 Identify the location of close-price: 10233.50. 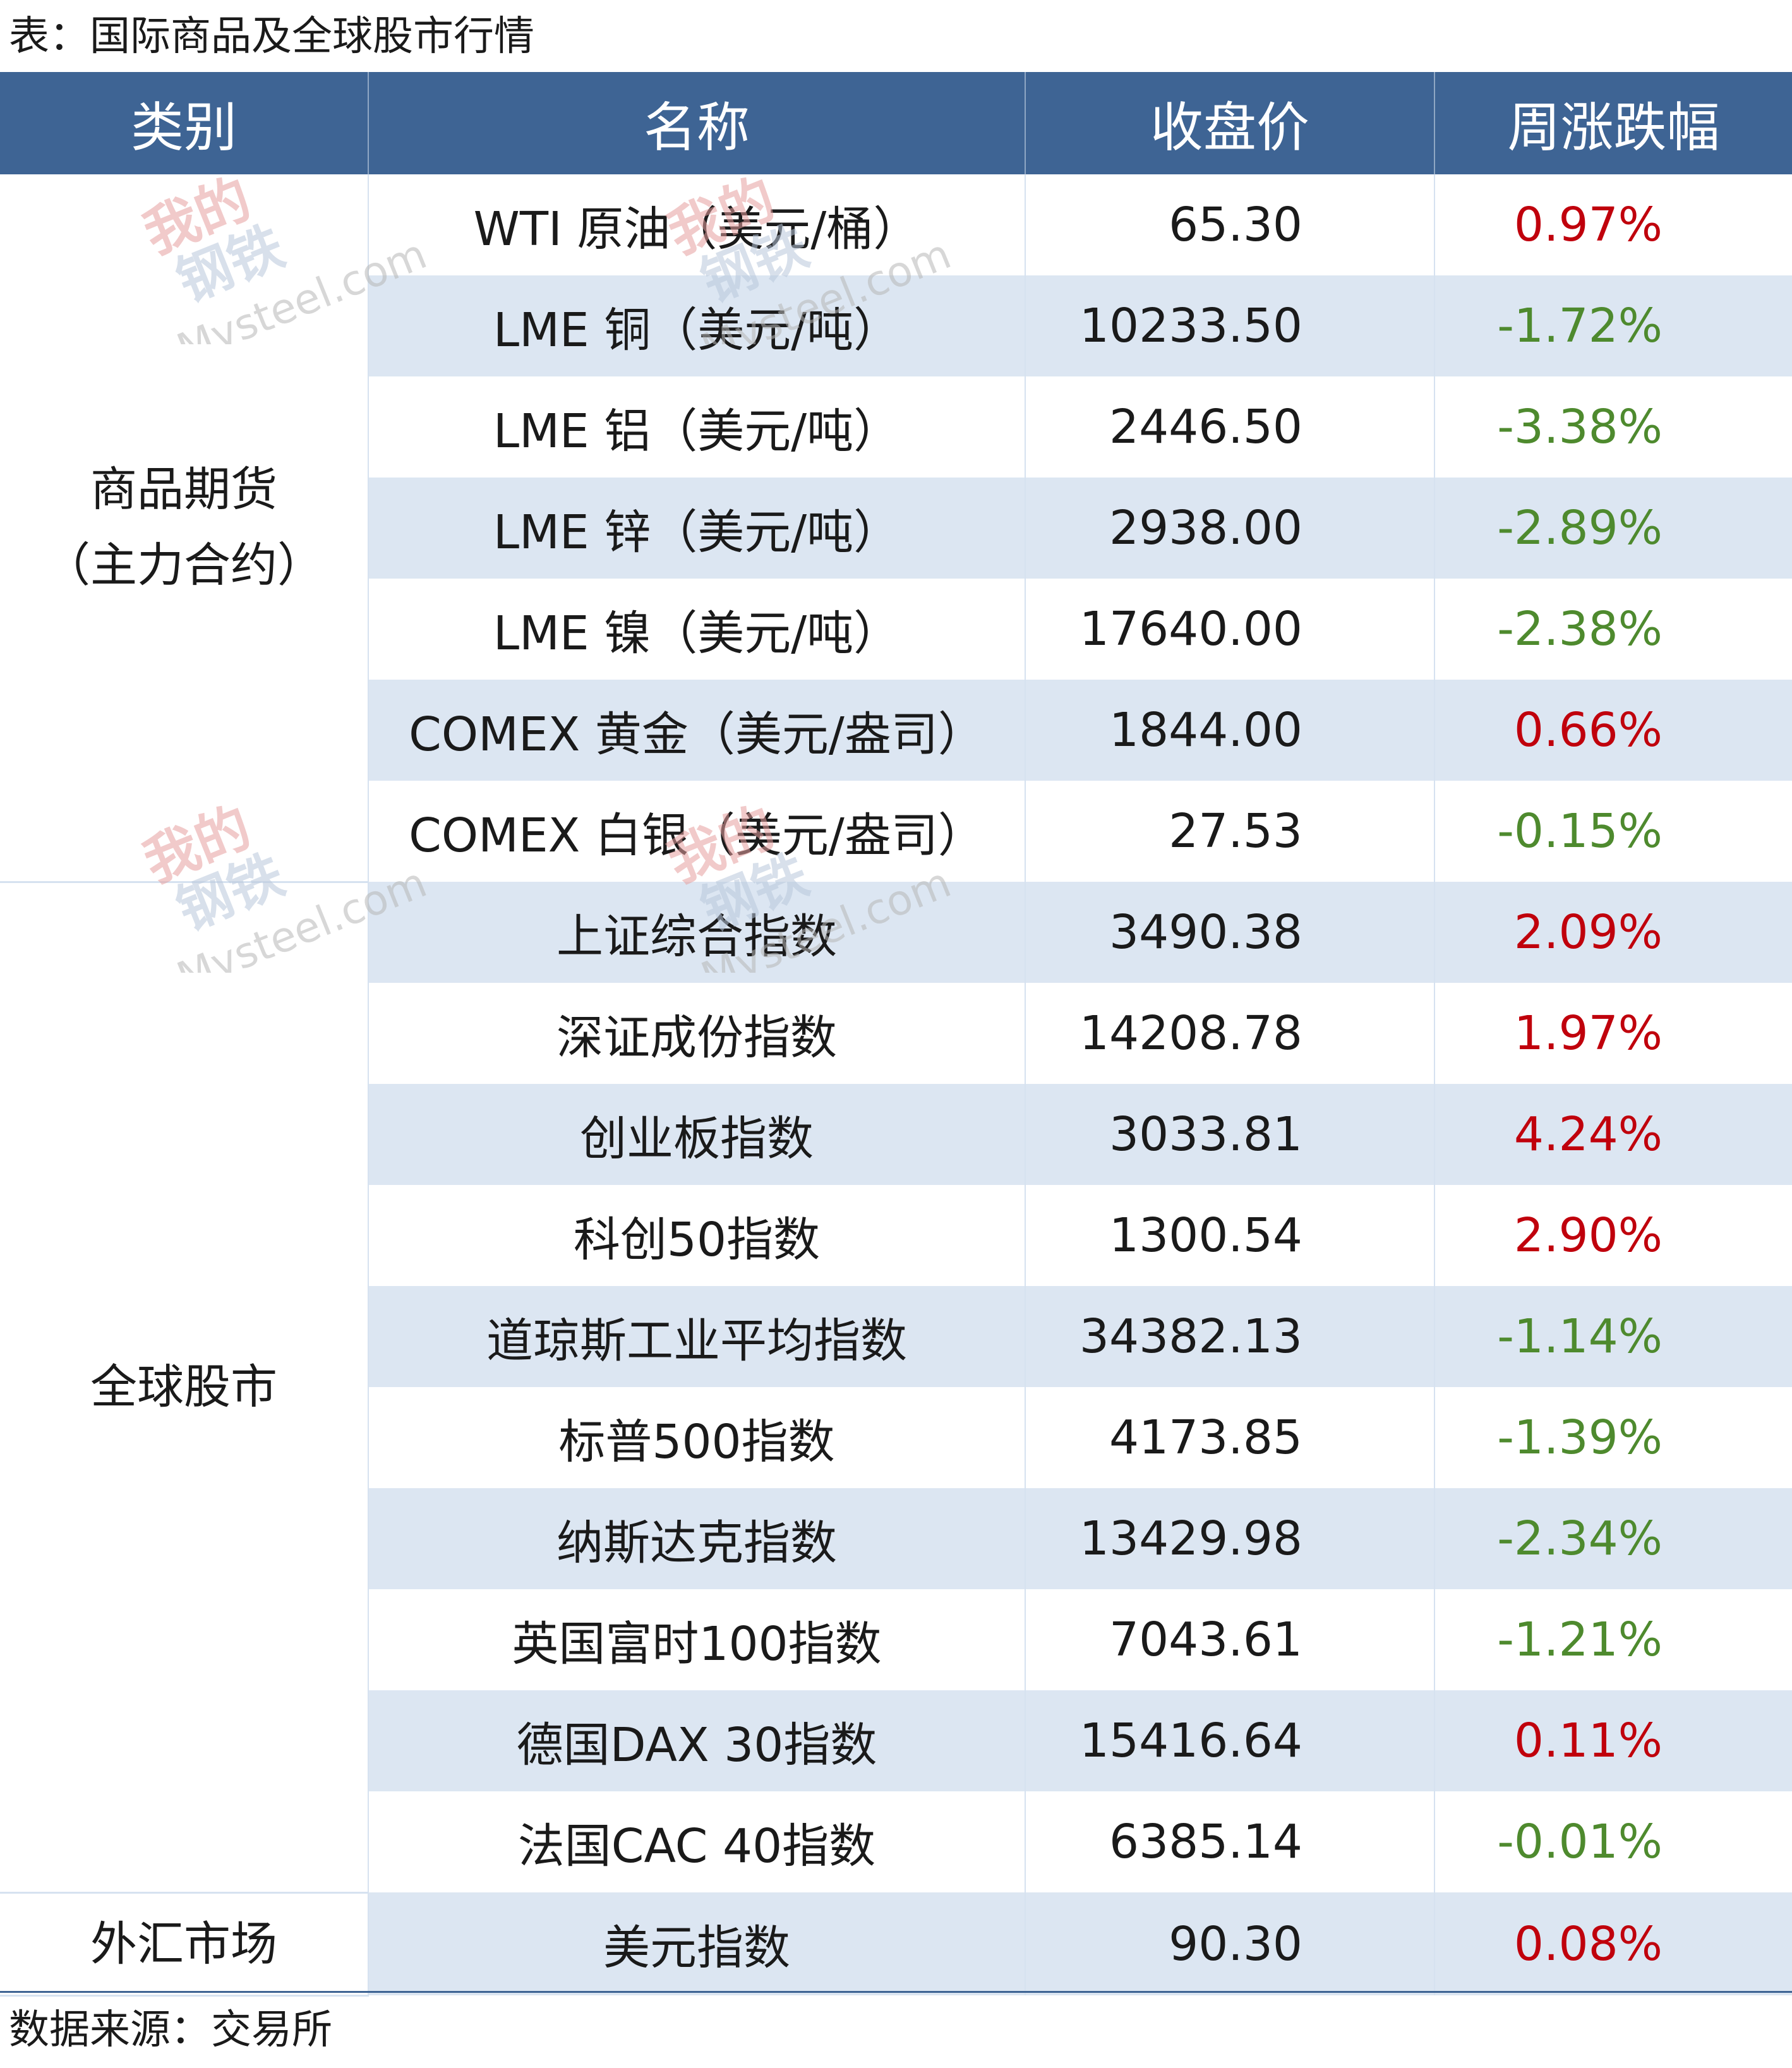
(1230, 325).